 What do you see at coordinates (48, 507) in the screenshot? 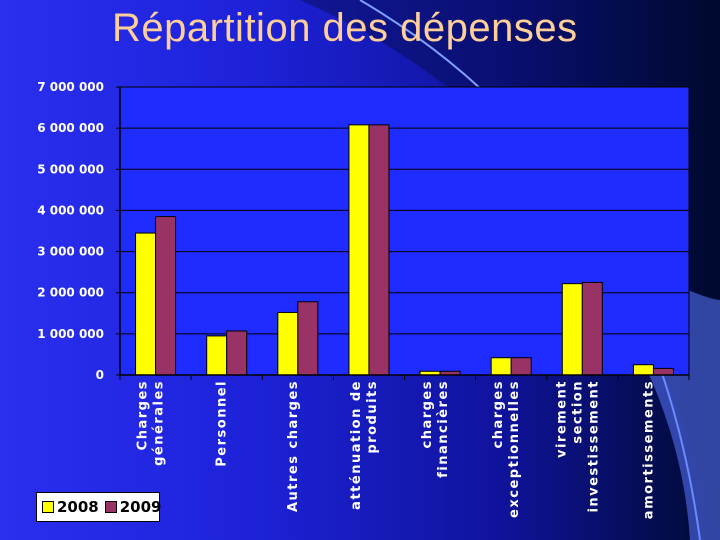
I see `legend-swatch-2008` at bounding box center [48, 507].